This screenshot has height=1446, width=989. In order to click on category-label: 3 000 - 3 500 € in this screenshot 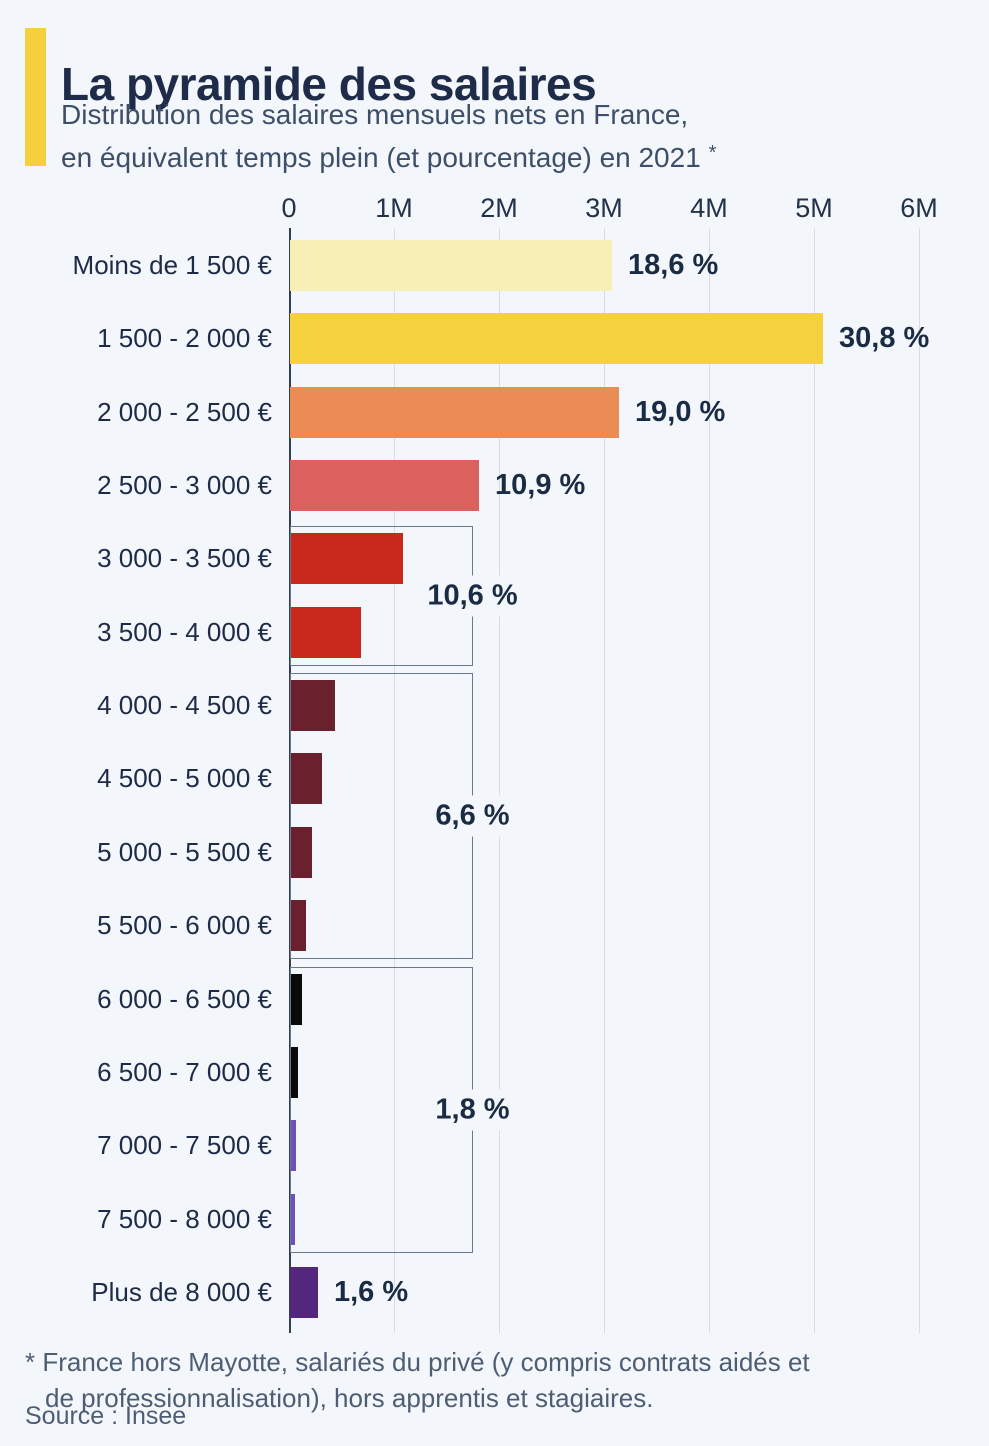, I will do `click(184, 558)`.